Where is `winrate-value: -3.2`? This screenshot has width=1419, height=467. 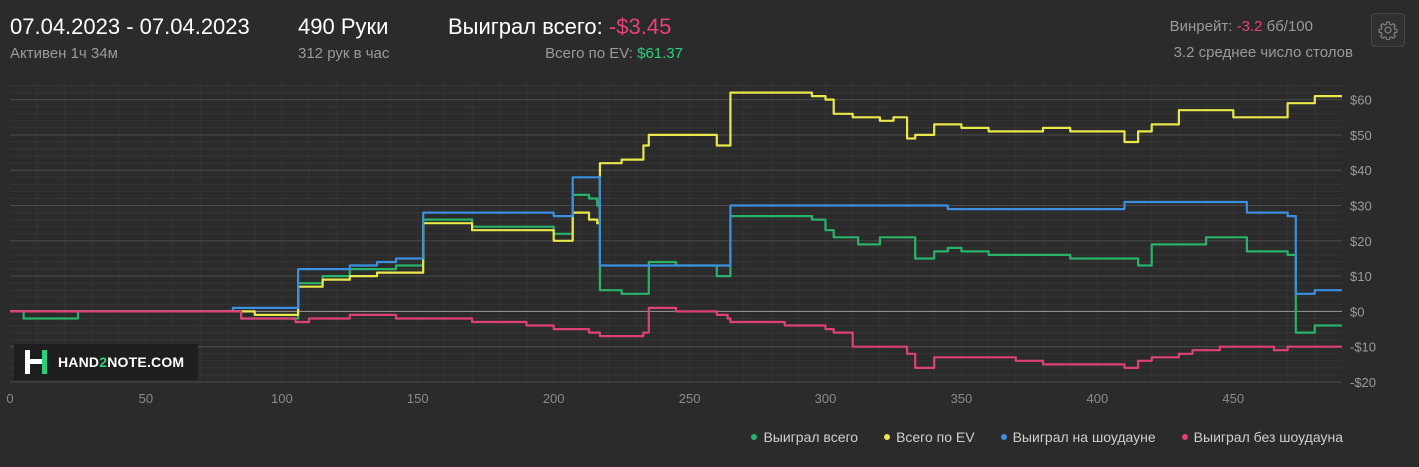 winrate-value: -3.2 is located at coordinates (1249, 26).